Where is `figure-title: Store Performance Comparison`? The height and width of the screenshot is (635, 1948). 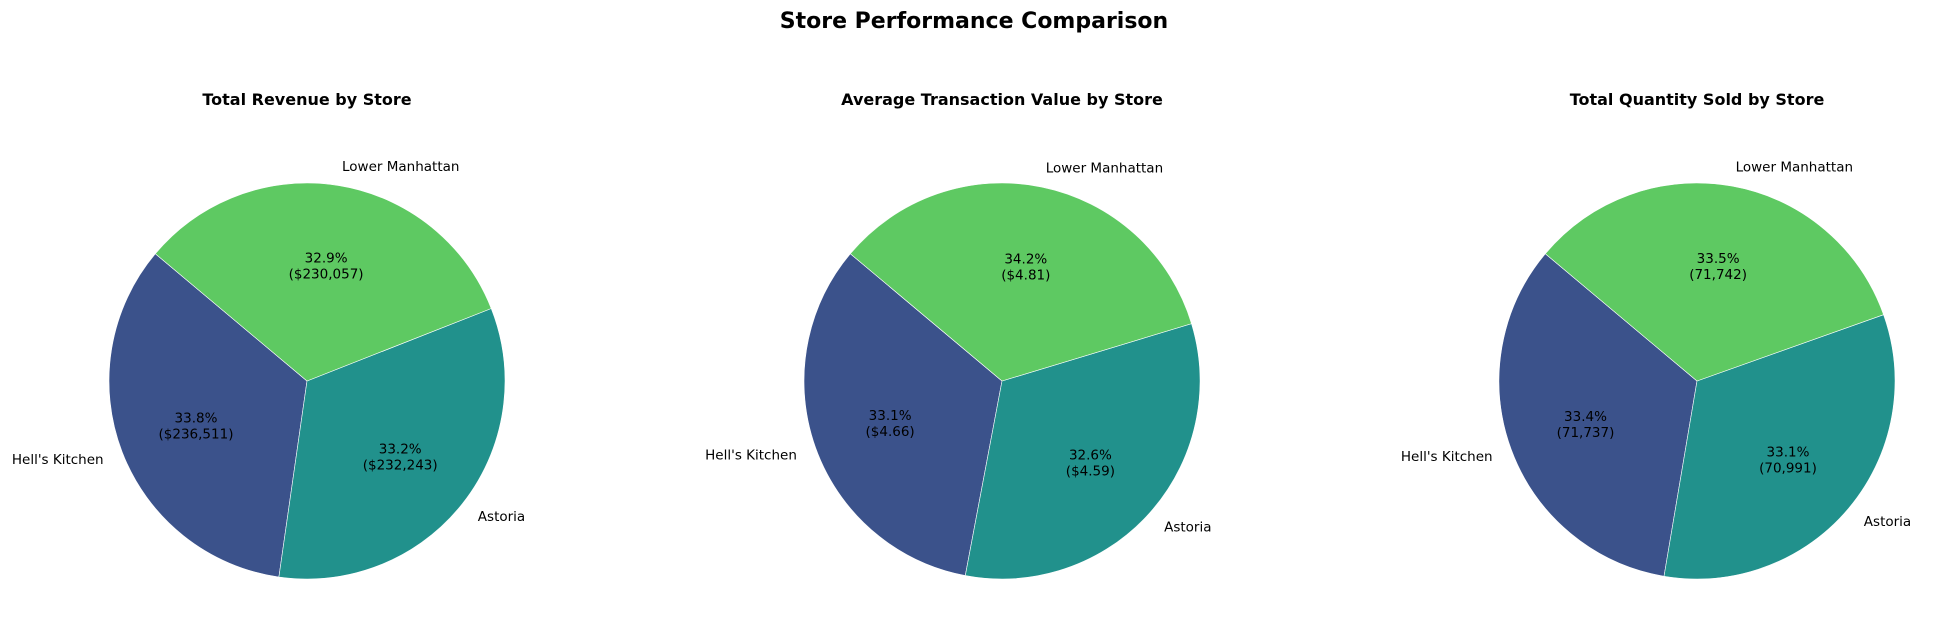 figure-title: Store Performance Comparison is located at coordinates (974, 21).